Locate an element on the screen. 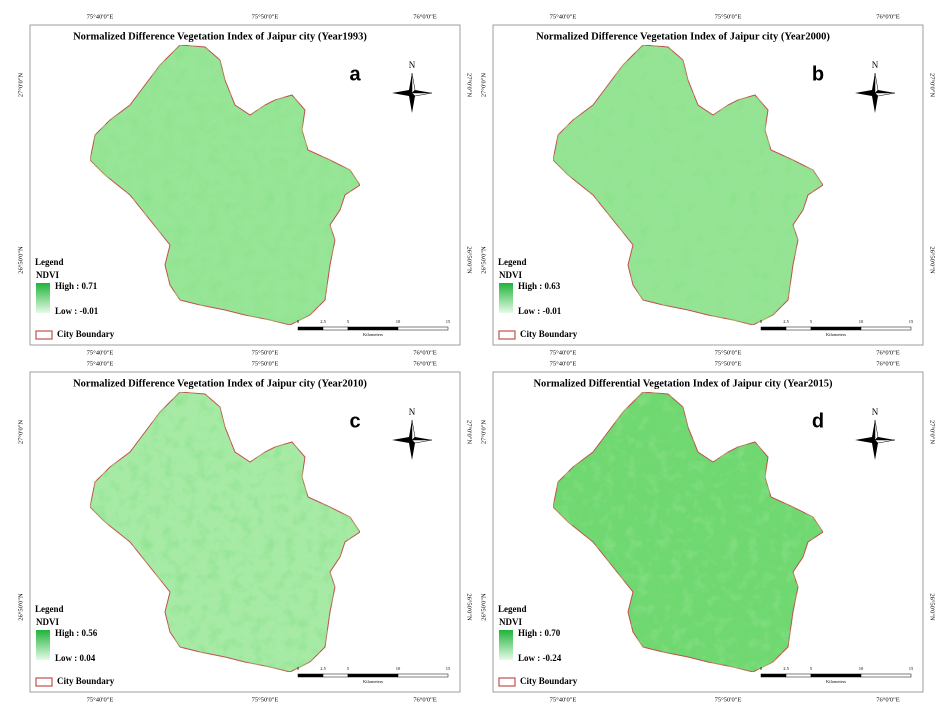 This screenshot has height=719, width=946. panel-label: a is located at coordinates (355, 74).